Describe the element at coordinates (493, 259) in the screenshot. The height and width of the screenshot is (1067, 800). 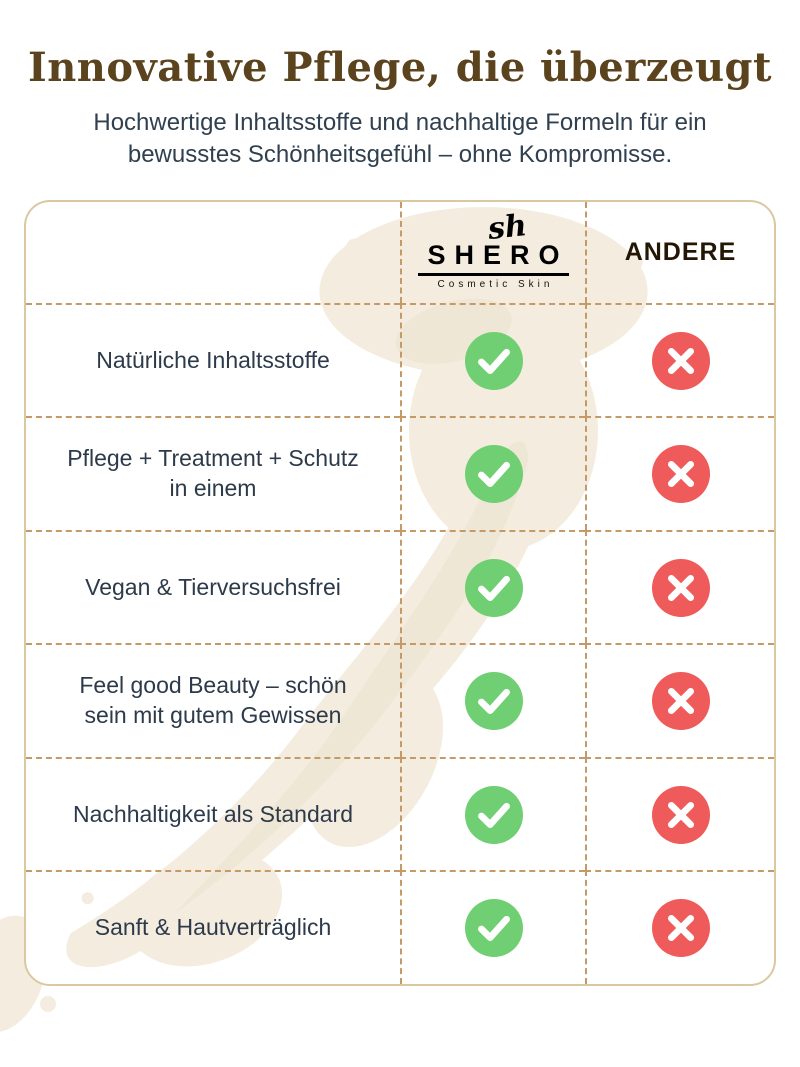
I see `brand-name: SHERO` at that location.